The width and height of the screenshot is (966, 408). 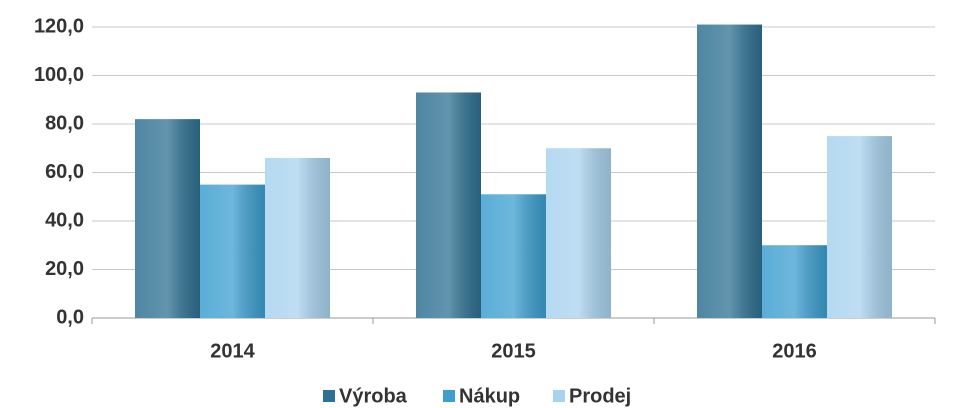 What do you see at coordinates (600, 396) in the screenshot?
I see `legend-label: Prodej` at bounding box center [600, 396].